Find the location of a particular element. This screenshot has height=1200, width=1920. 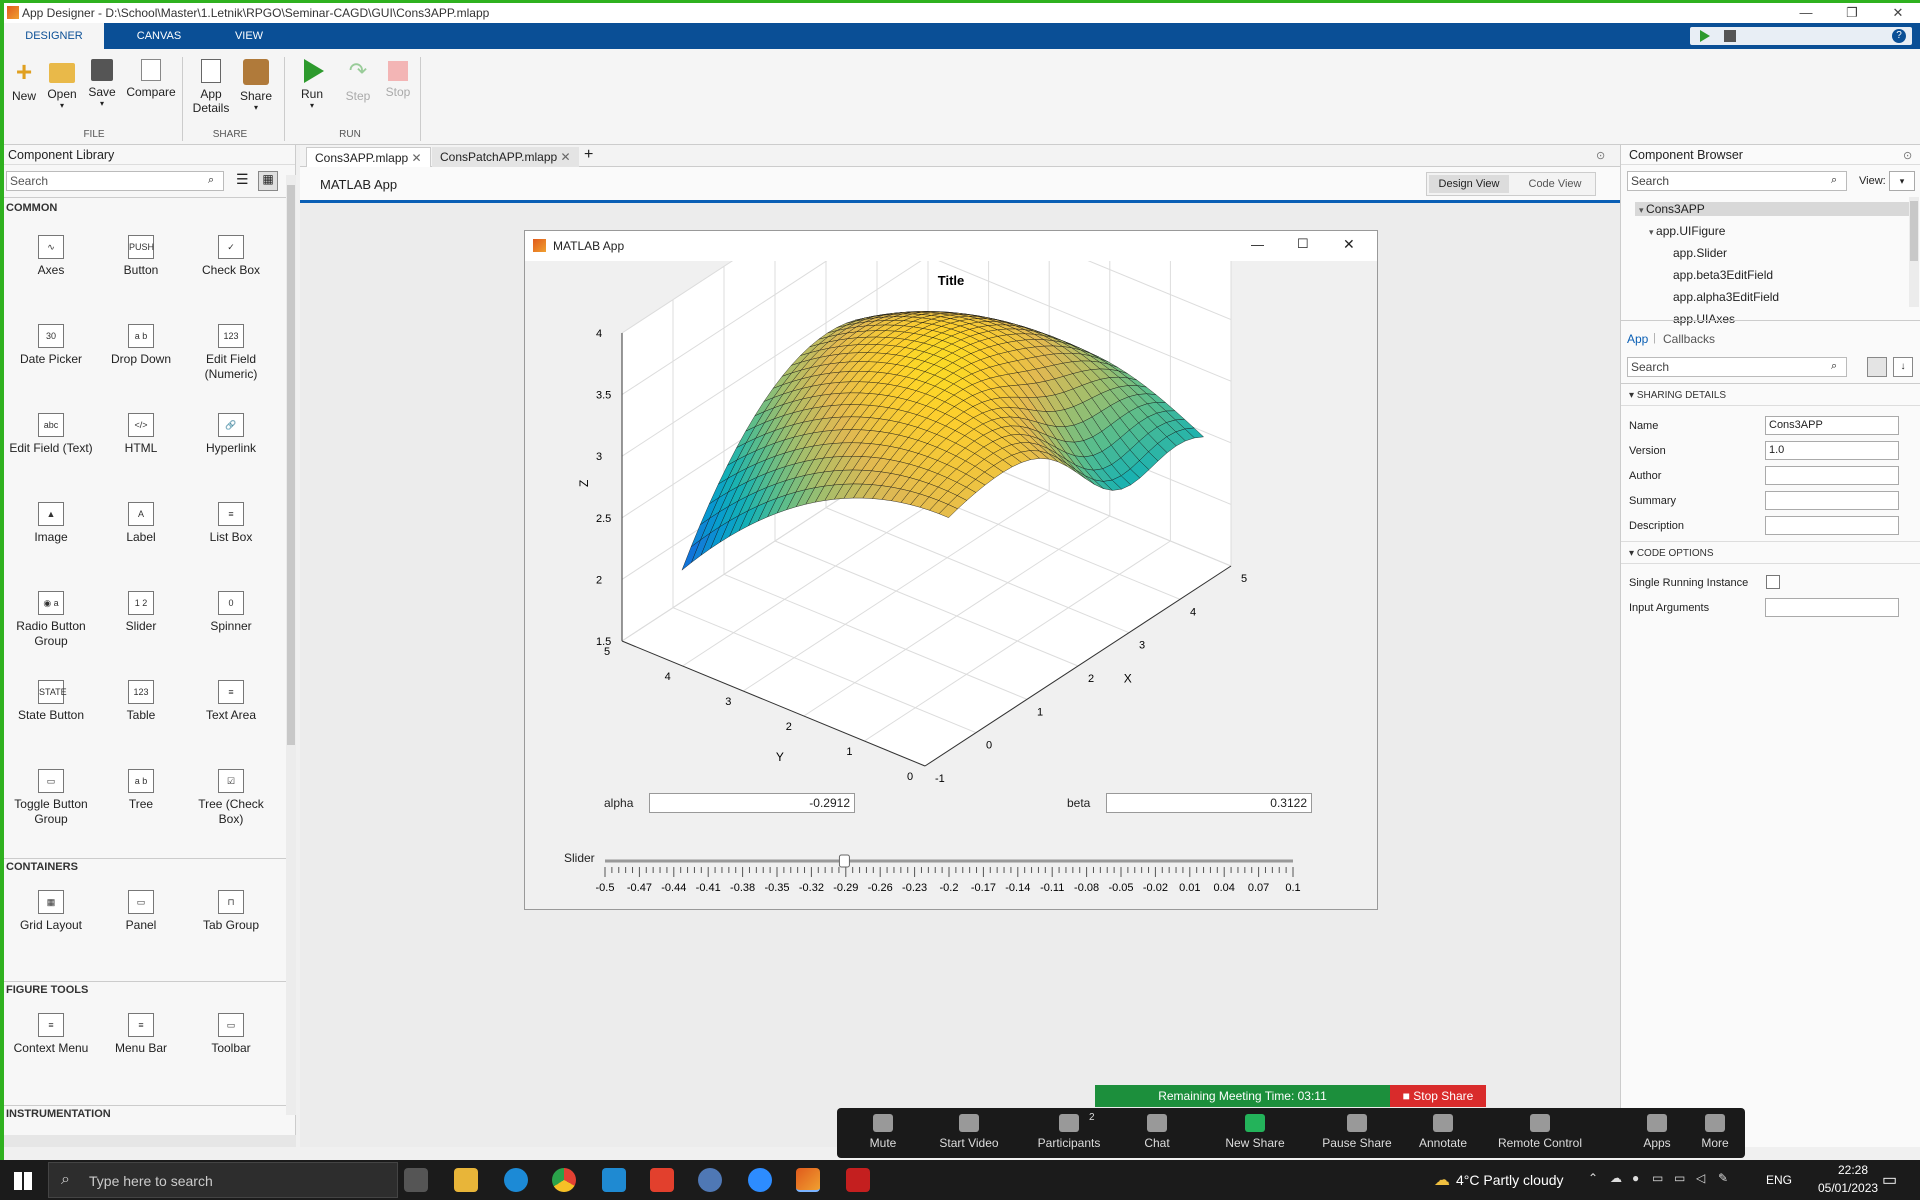

maximize-icon: ☐ is located at coordinates (1303, 243).